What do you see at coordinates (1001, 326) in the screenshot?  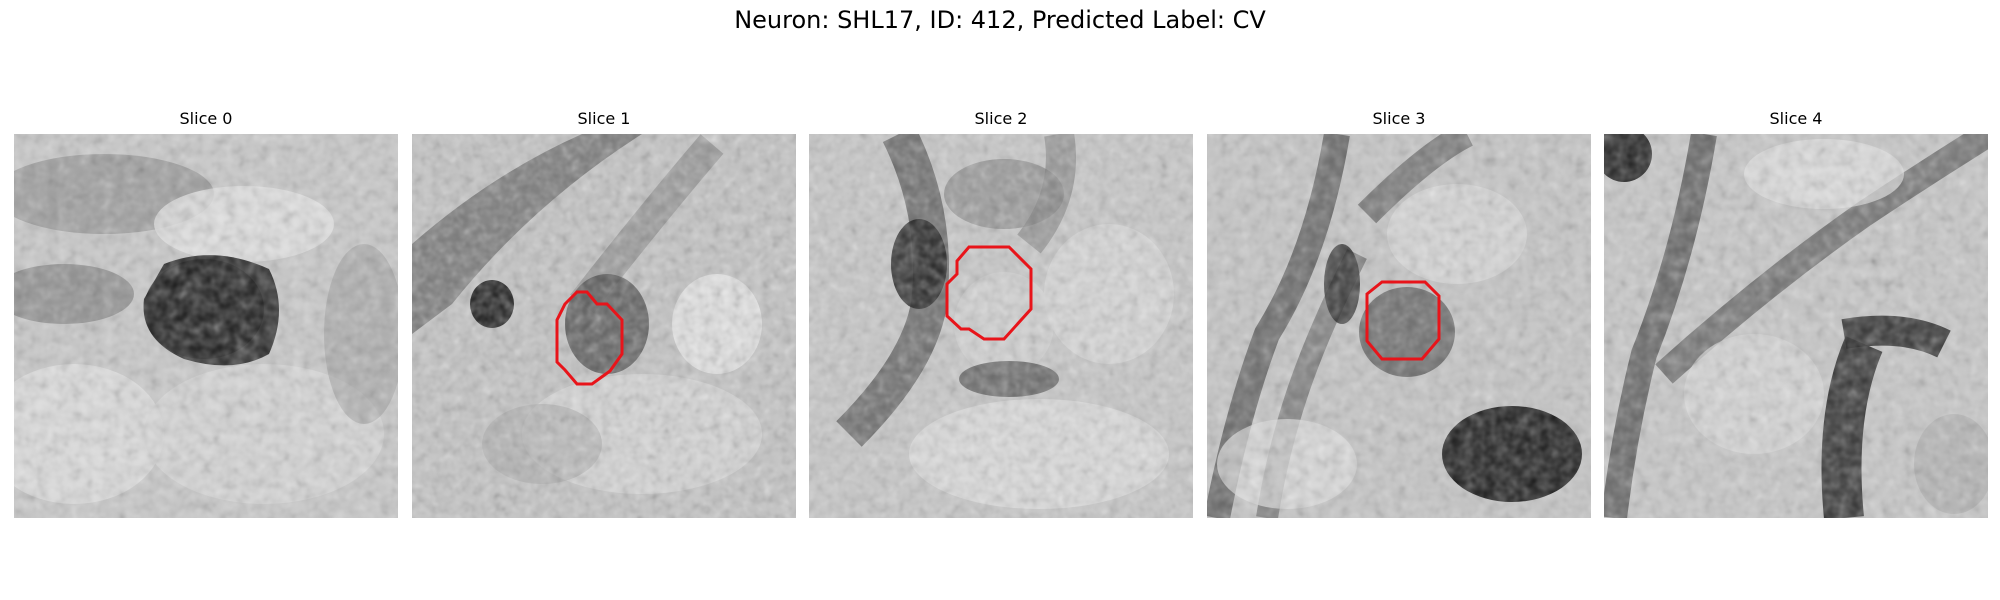 I see `slice-2-image` at bounding box center [1001, 326].